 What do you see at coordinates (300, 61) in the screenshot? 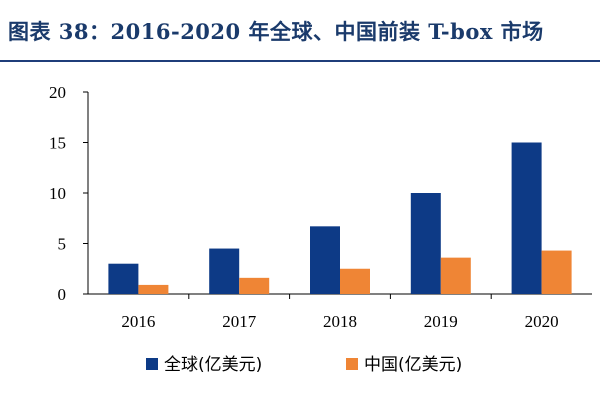
I see `title-divider` at bounding box center [300, 61].